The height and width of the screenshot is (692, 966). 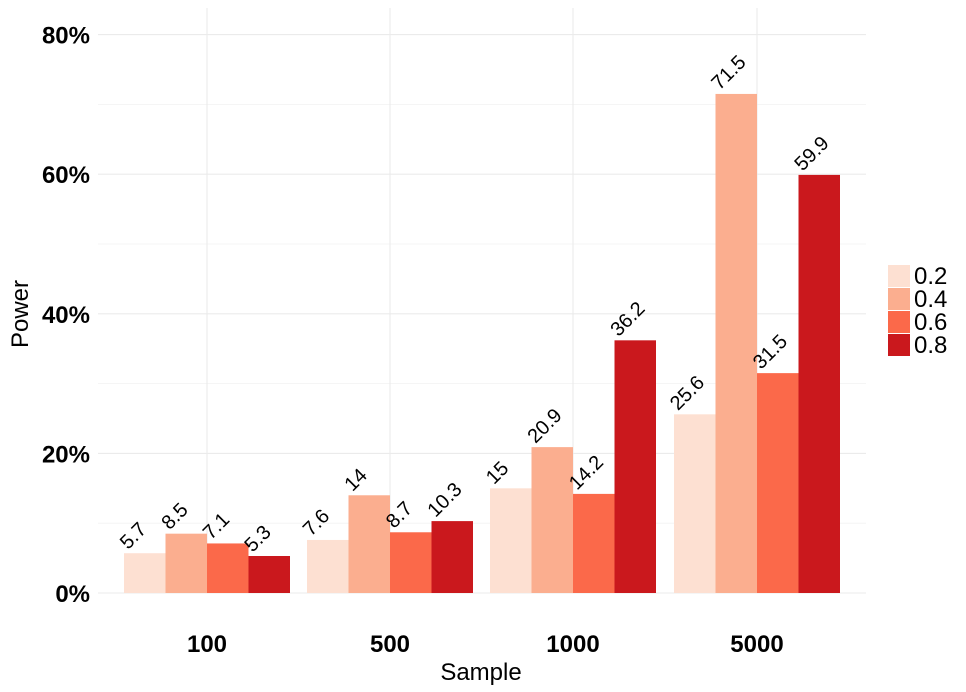 What do you see at coordinates (133, 536) in the screenshot?
I see `data-label: 5.7` at bounding box center [133, 536].